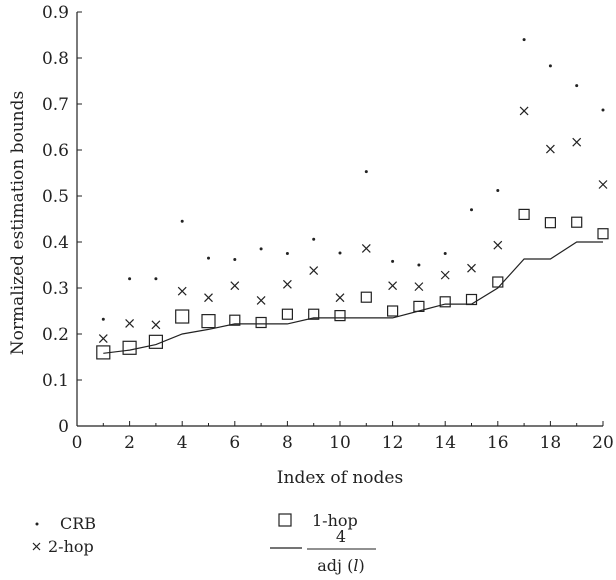 The width and height of the screenshot is (616, 580). I want to click on x-tick-label: 20, so click(603, 443).